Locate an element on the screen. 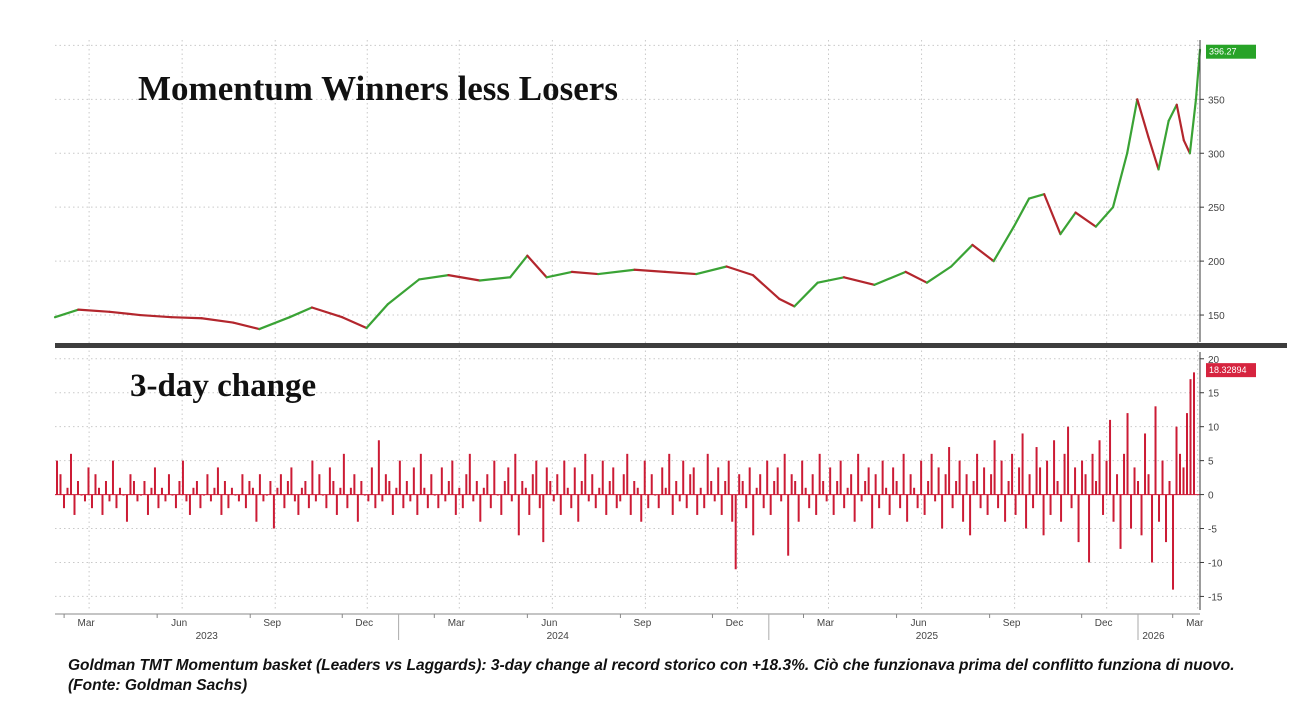 Image resolution: width=1304 pixels, height=722 pixels. year-label: 2025 is located at coordinates (927, 636).